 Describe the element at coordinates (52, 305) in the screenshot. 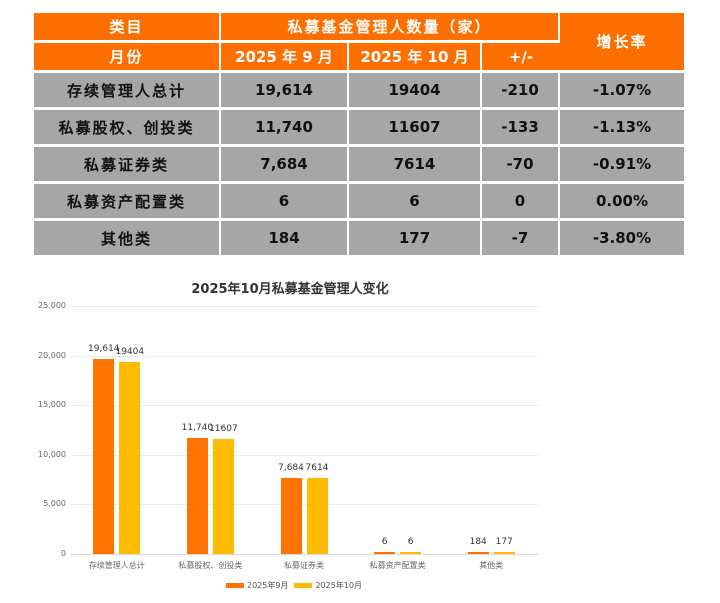

I see `y-tick-label: 25,000` at that location.